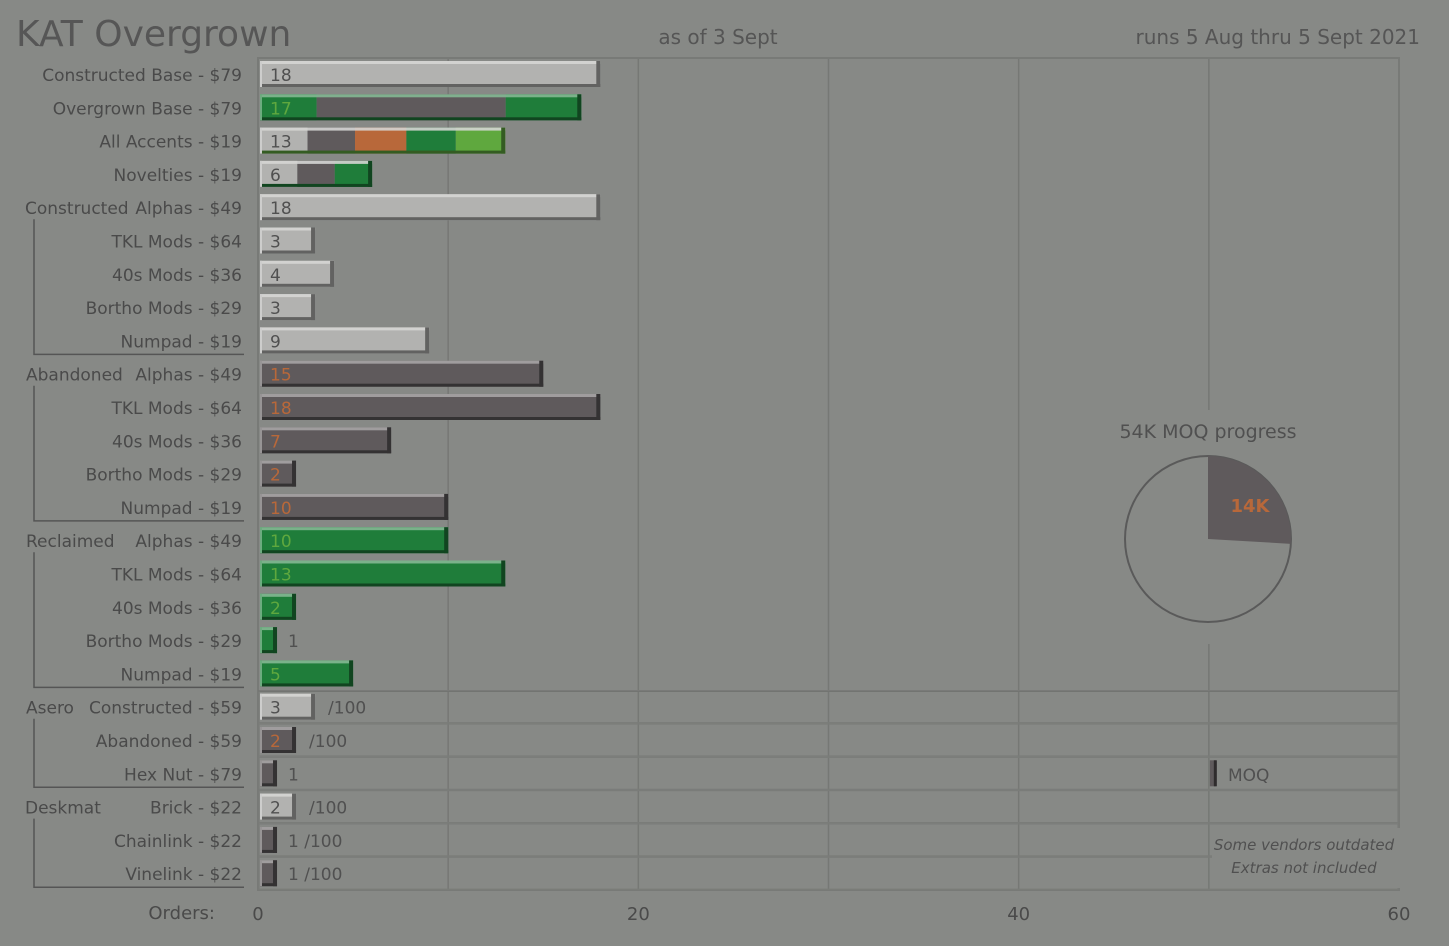  I want to click on value-label: 3, so click(275, 709).